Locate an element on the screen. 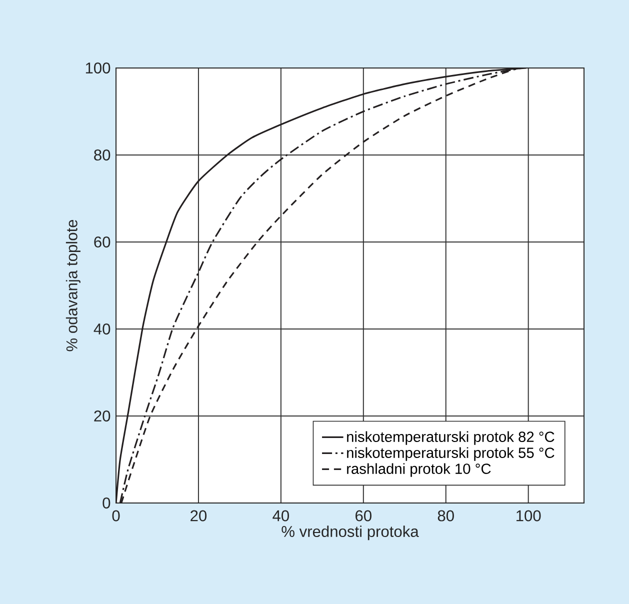 This screenshot has width=629, height=604. y-tick-label: 20 is located at coordinates (102, 416).